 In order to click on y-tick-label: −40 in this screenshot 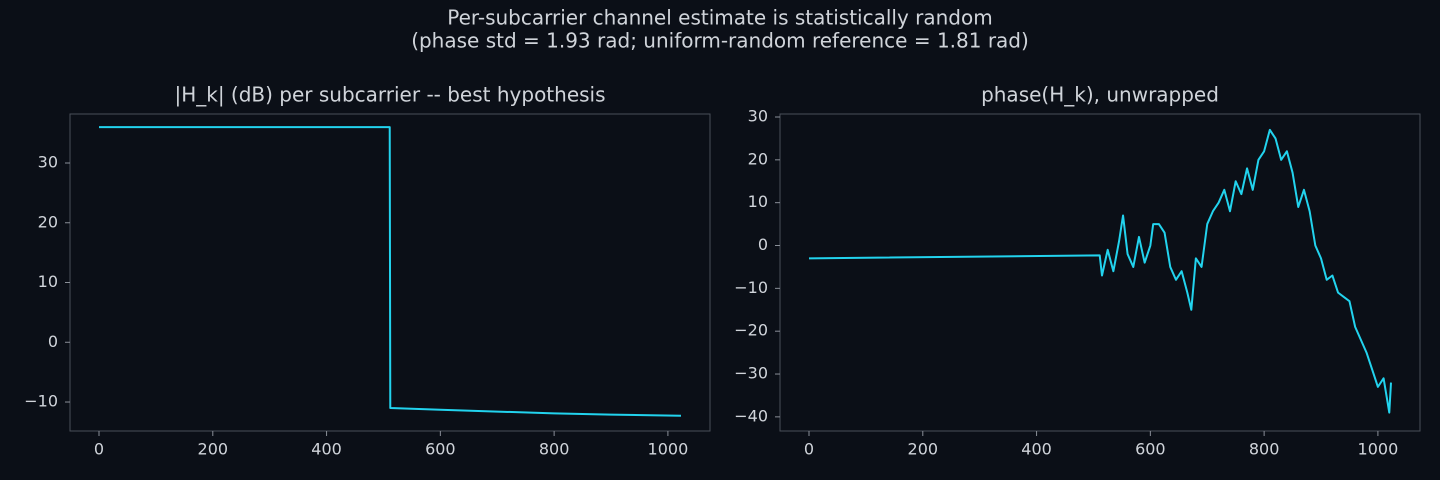, I will do `click(751, 415)`.